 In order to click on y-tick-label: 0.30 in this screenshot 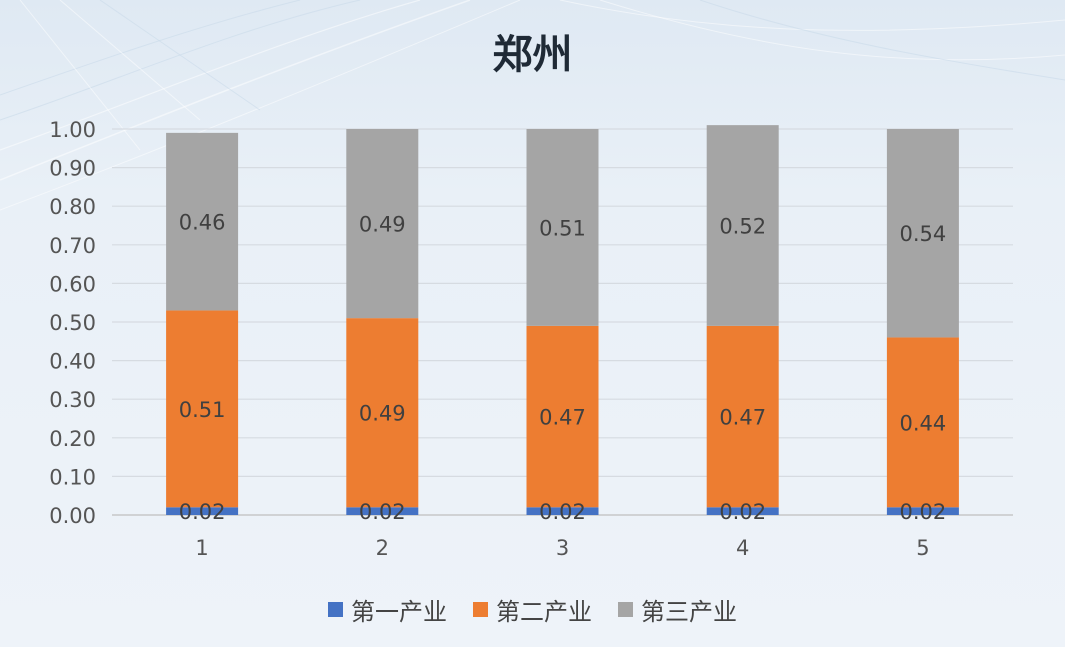, I will do `click(72, 400)`.